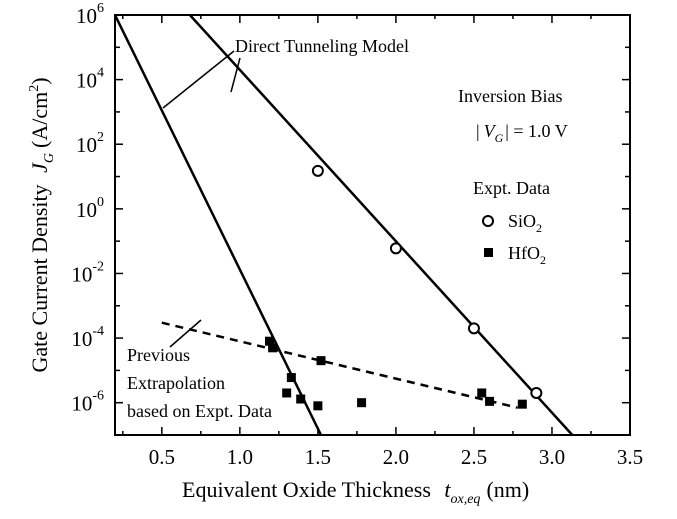  I want to click on legend-hfo2-marker, so click(488, 252).